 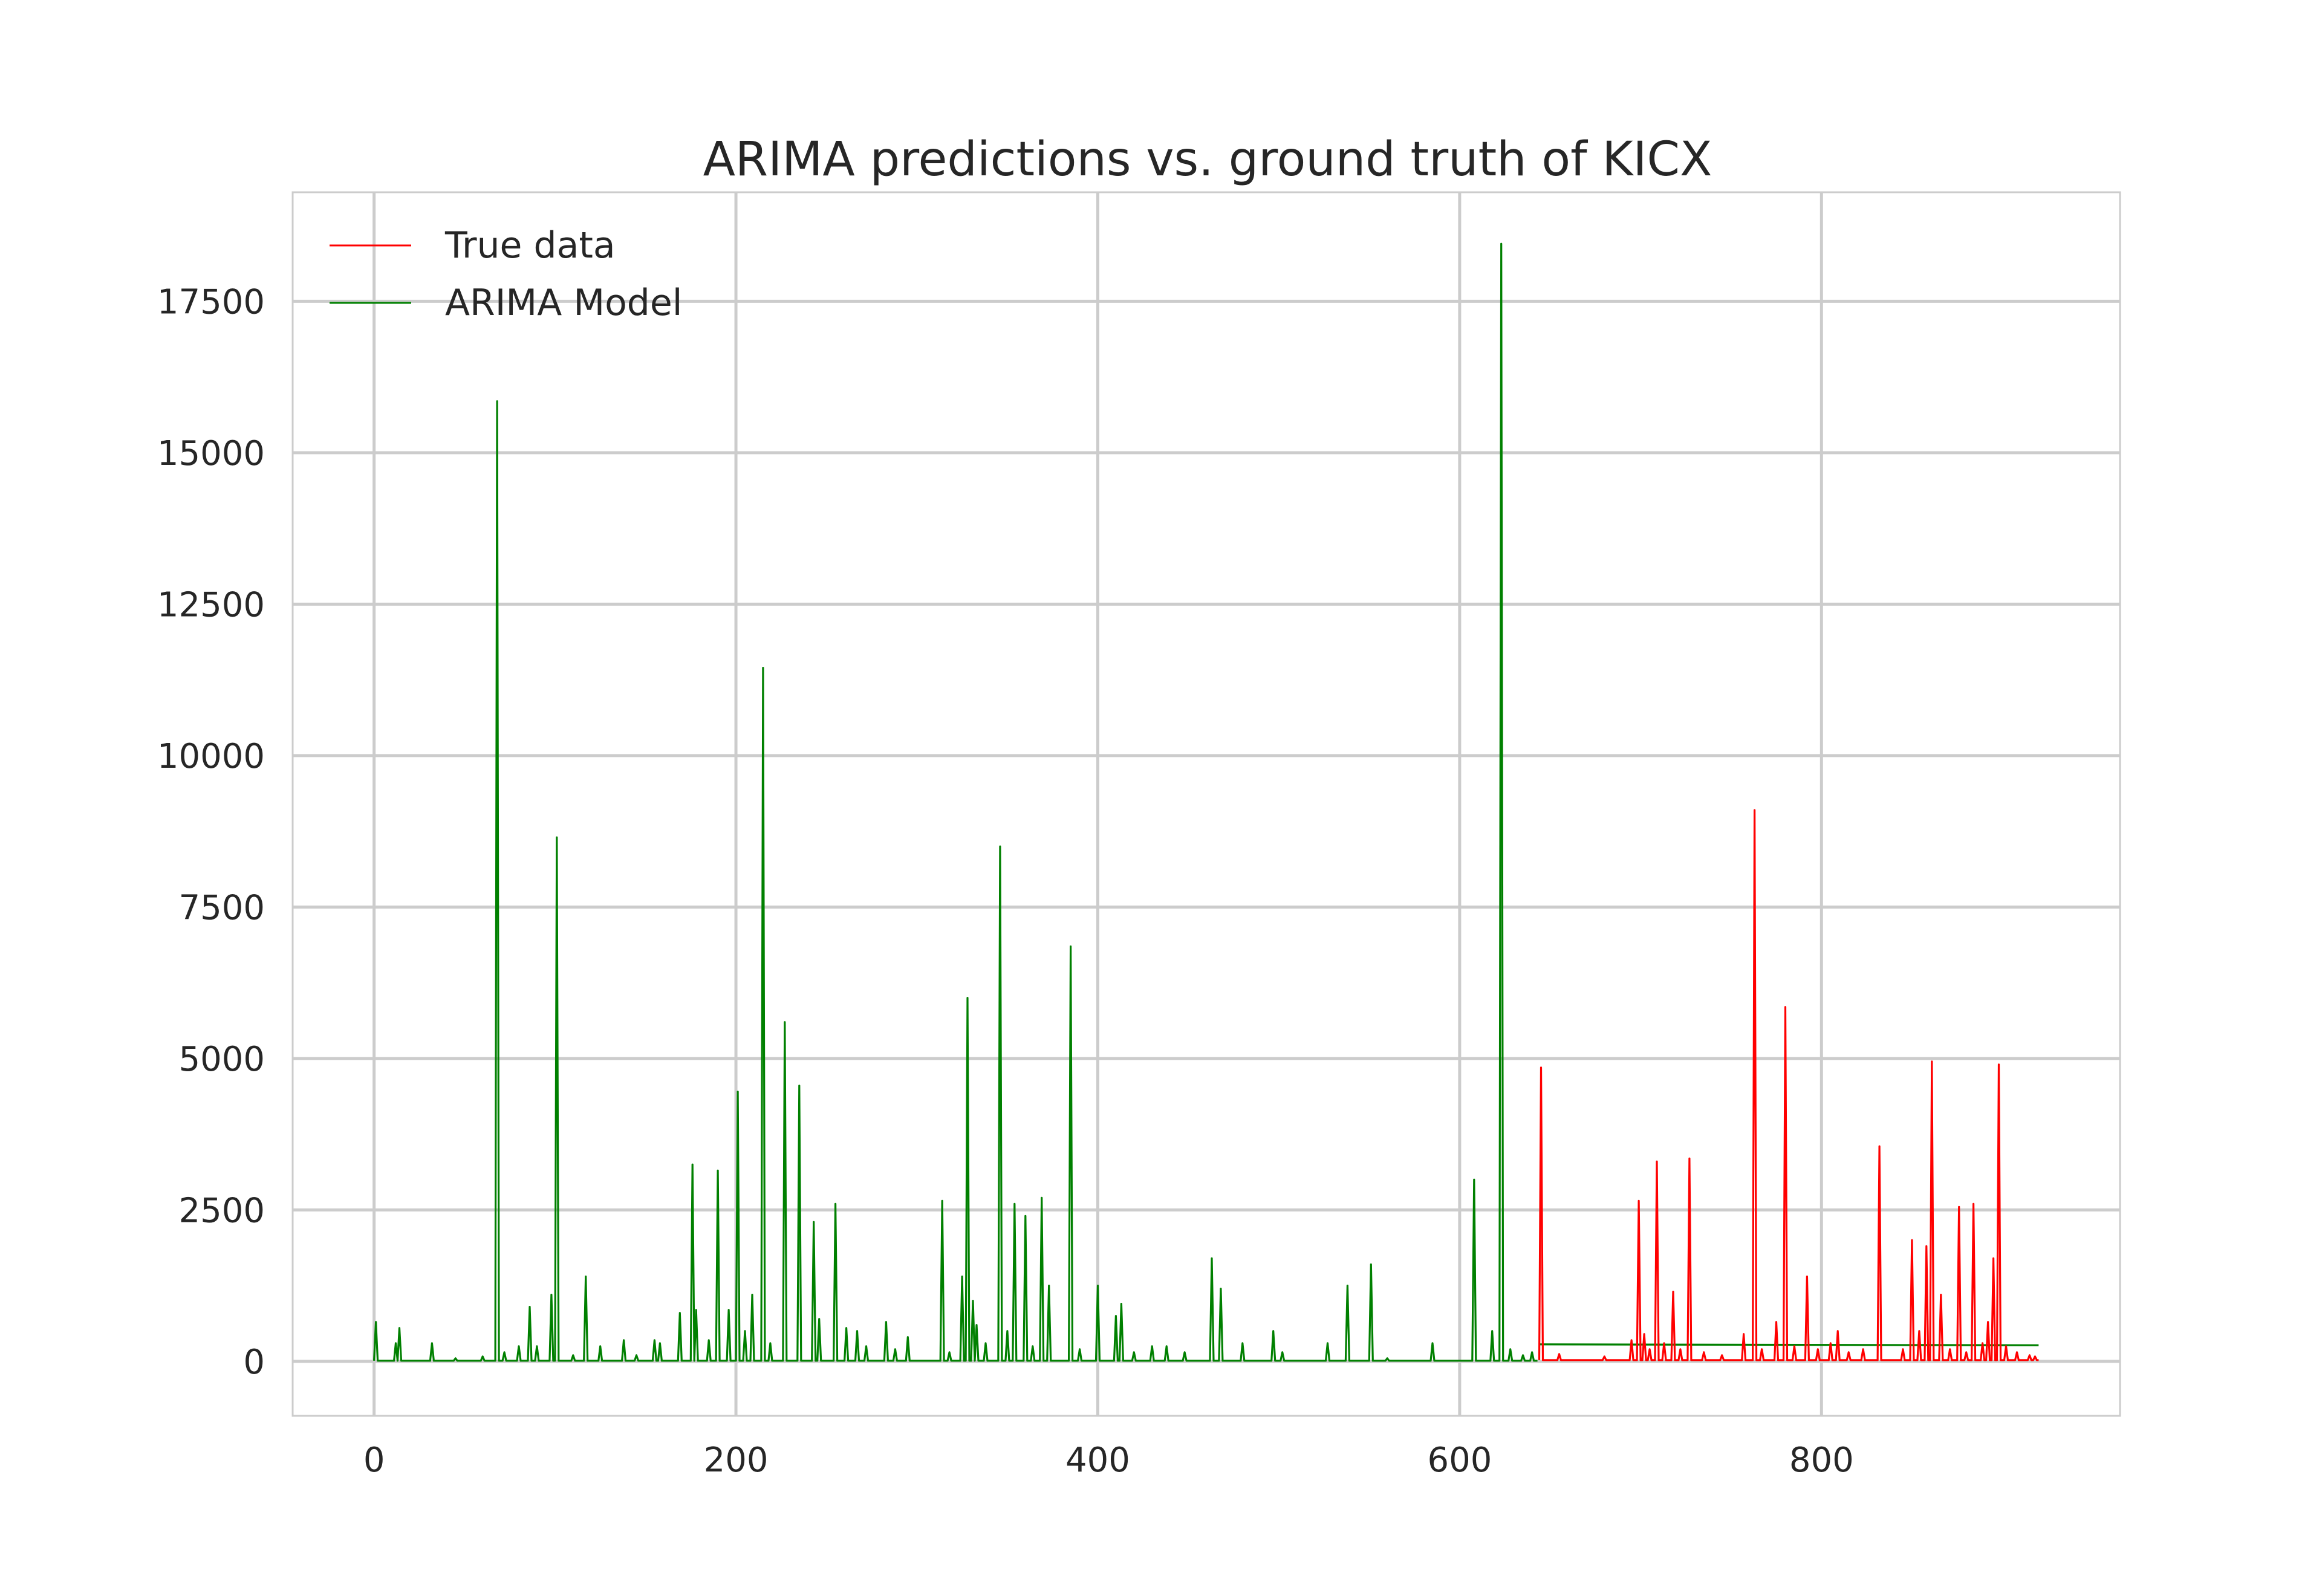 I want to click on y-tick-label: 12500, so click(x=211, y=604).